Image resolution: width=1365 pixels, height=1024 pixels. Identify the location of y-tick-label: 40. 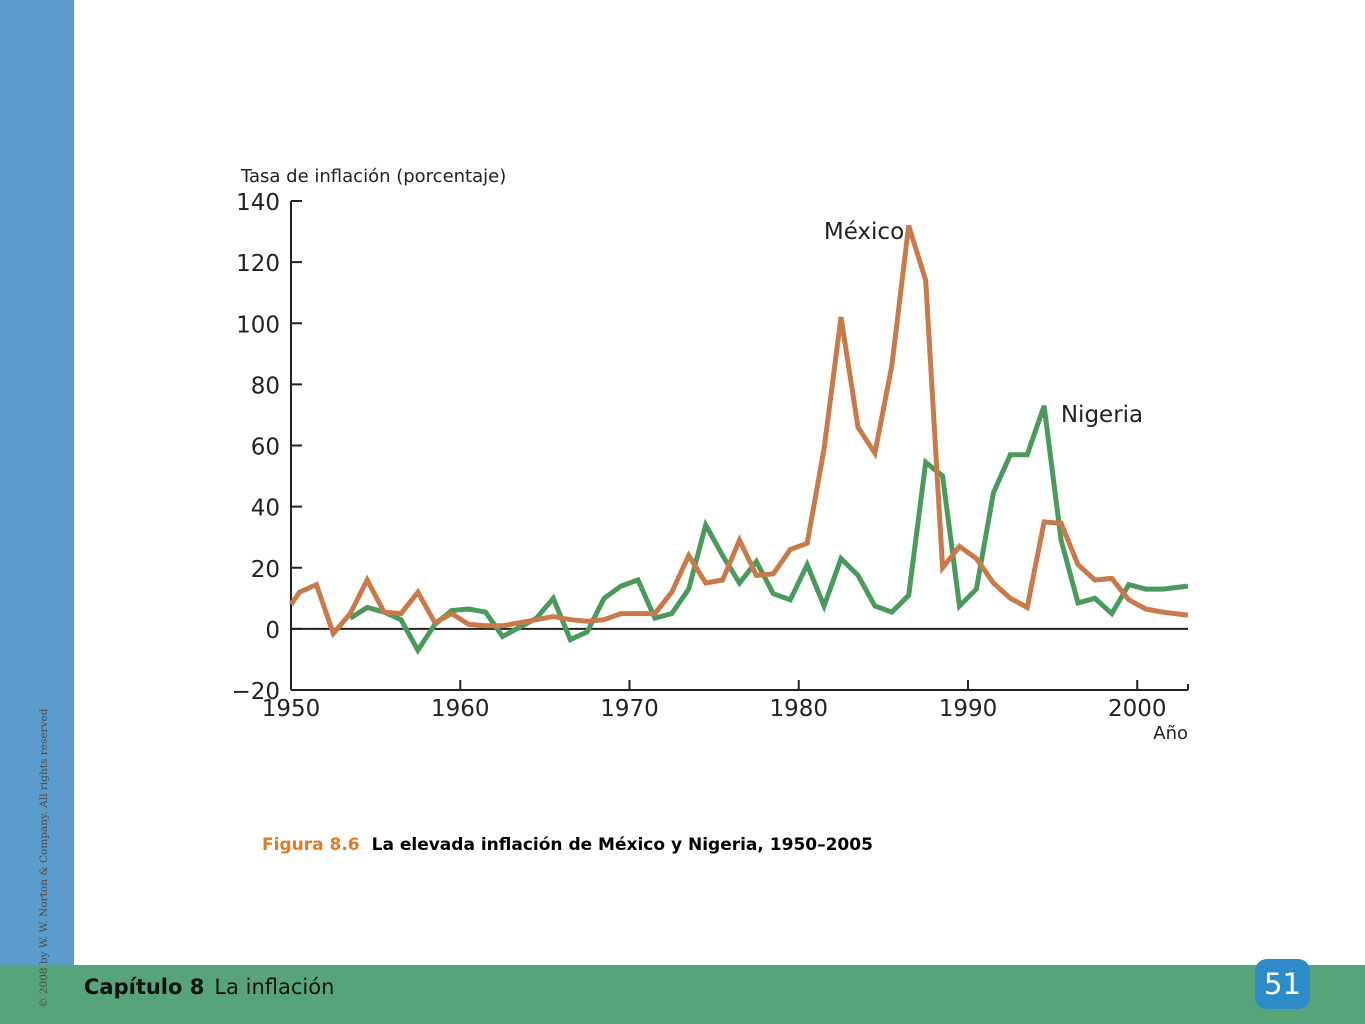
(265, 509).